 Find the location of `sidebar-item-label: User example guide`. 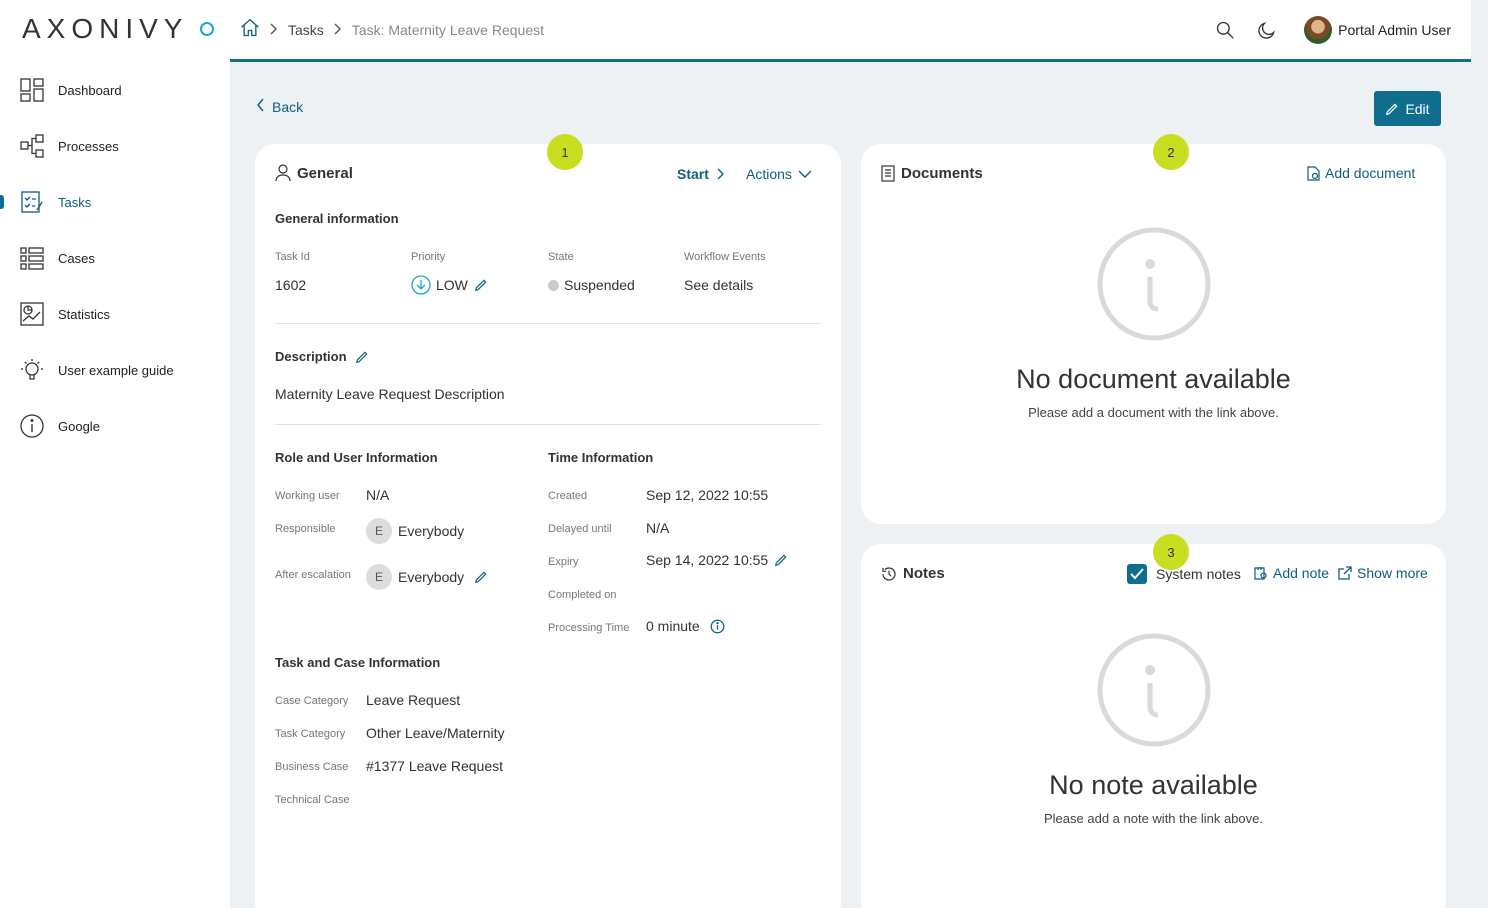

sidebar-item-label: User example guide is located at coordinates (116, 370).